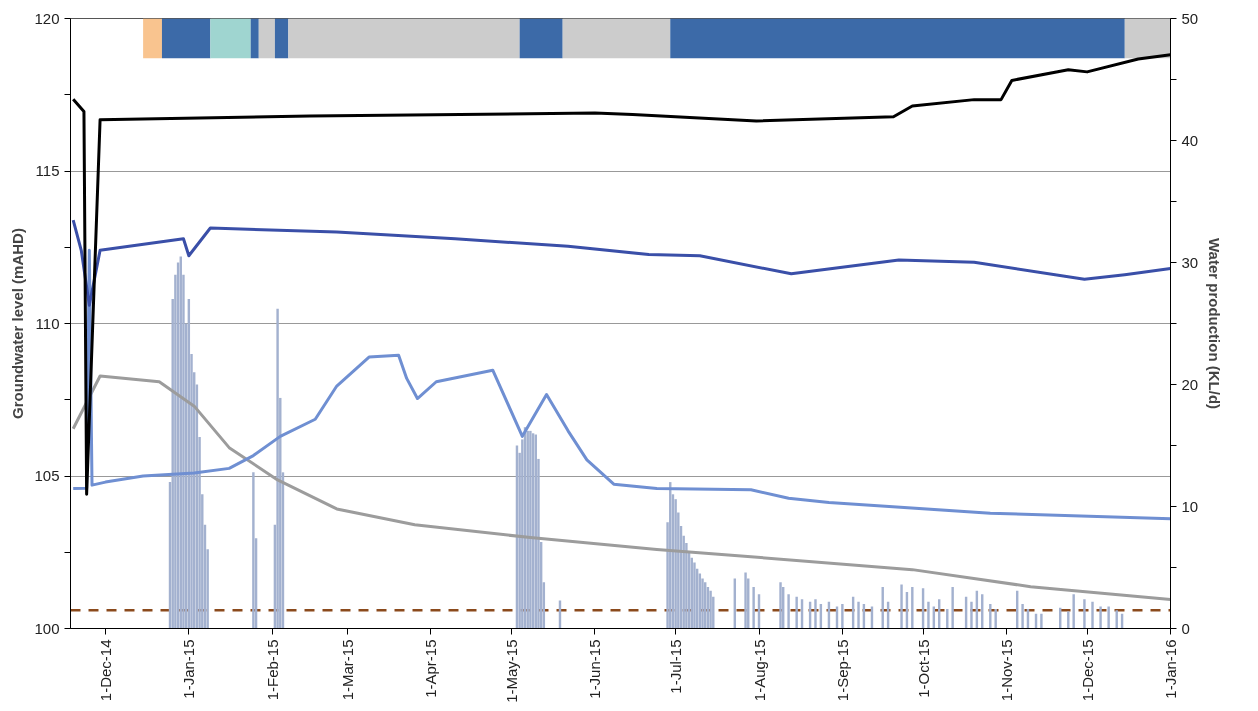  I want to click on x-tick-label: 1-Aug-15, so click(759, 670).